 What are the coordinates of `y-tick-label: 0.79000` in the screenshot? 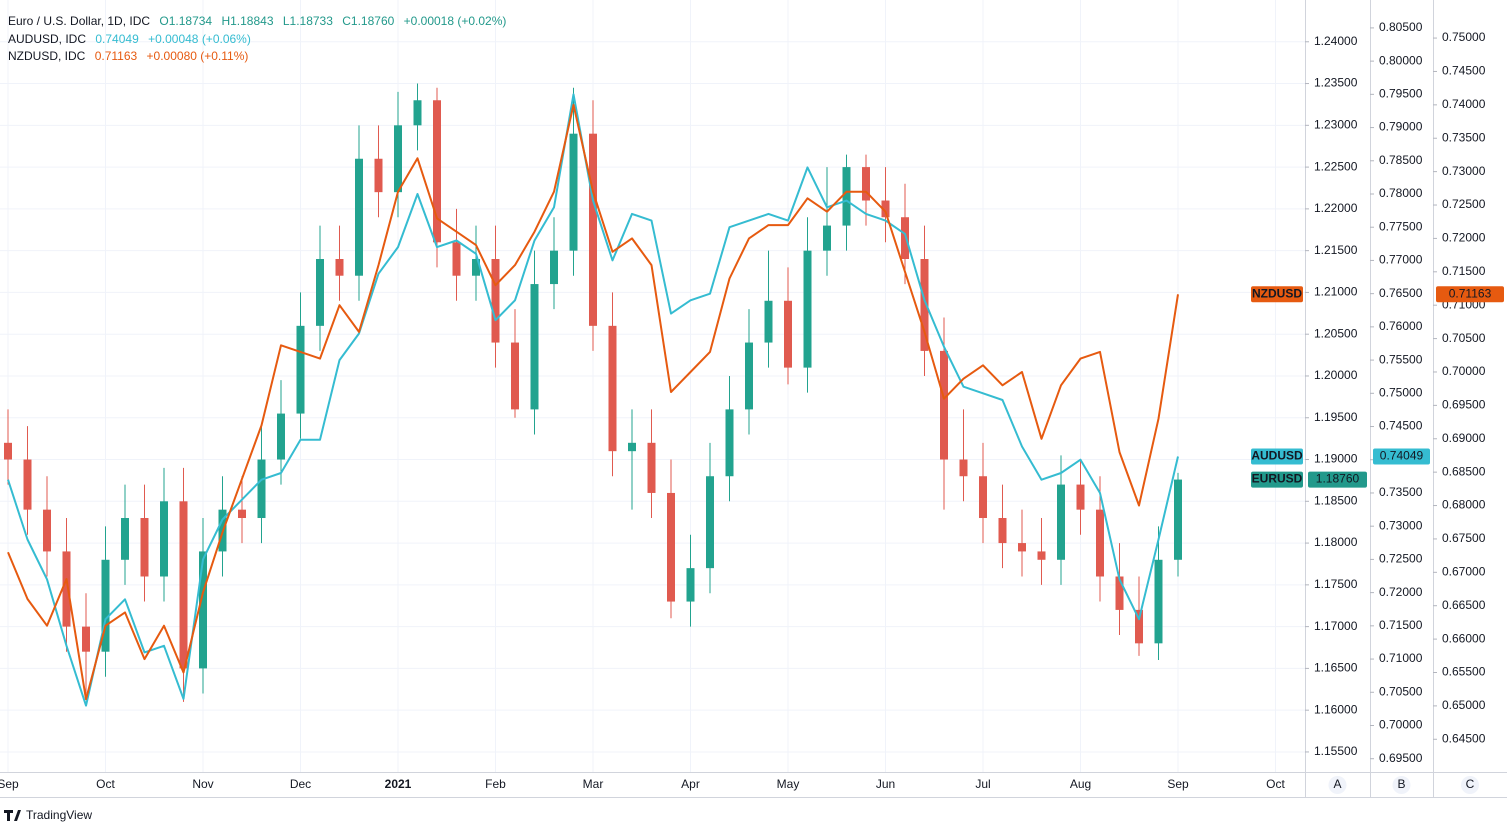 It's located at (1401, 127).